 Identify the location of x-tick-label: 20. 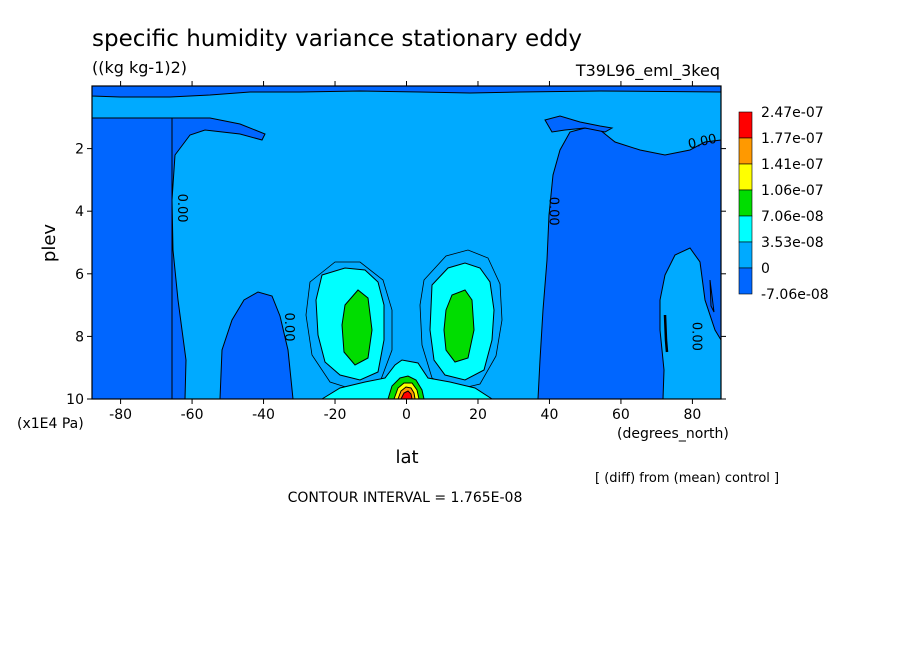
(478, 415).